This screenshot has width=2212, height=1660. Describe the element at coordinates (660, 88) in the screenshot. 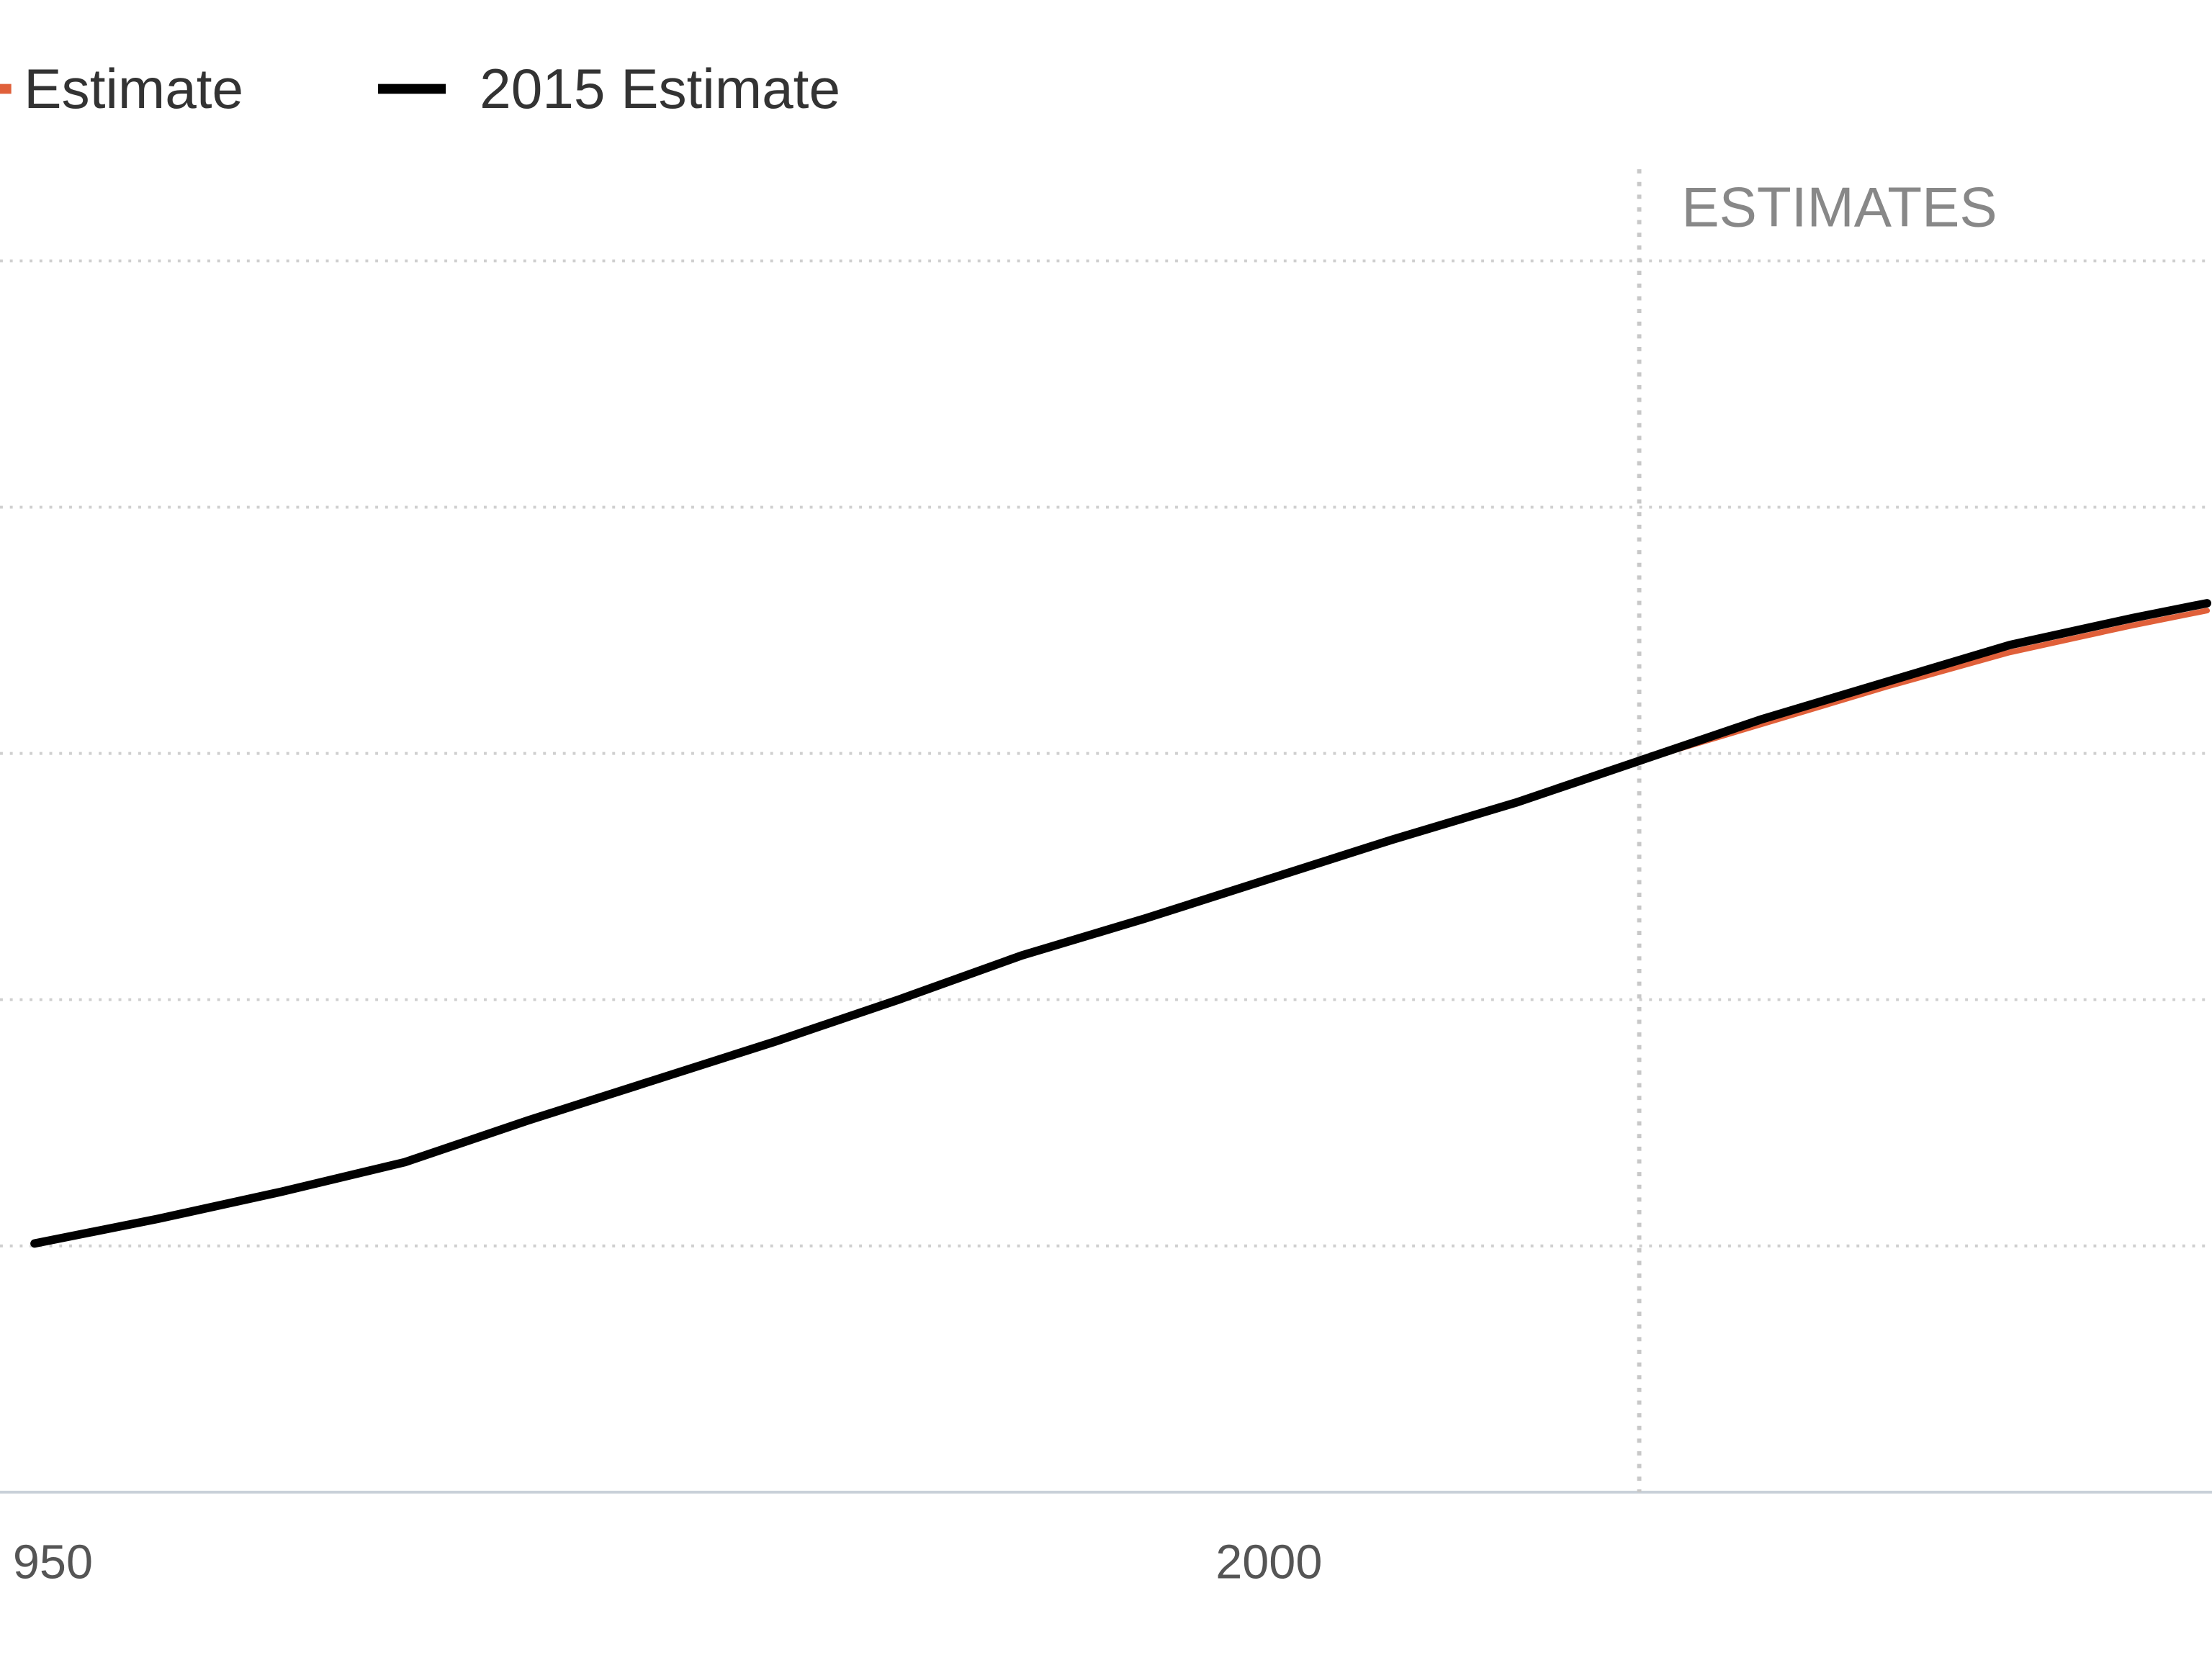

I see `legend-label: 2015 Estimate` at that location.